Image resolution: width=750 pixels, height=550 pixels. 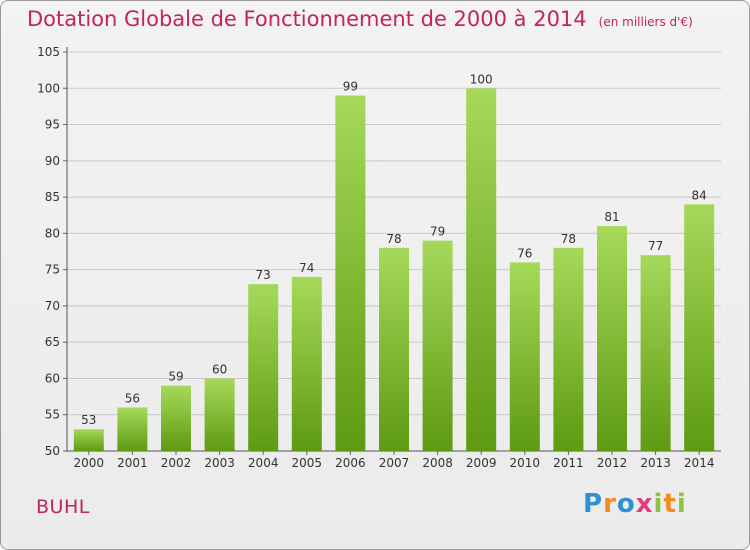 I want to click on bar-2006, so click(x=350, y=273).